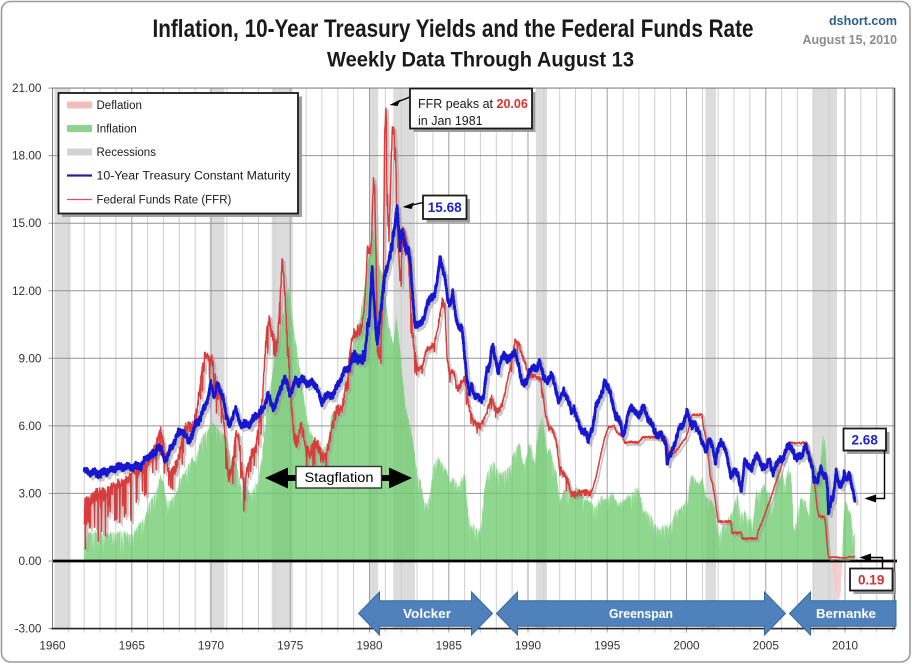 This screenshot has width=912, height=669. Describe the element at coordinates (480, 60) in the screenshot. I see `svg-text: Weekly Data Through August 13` at that location.